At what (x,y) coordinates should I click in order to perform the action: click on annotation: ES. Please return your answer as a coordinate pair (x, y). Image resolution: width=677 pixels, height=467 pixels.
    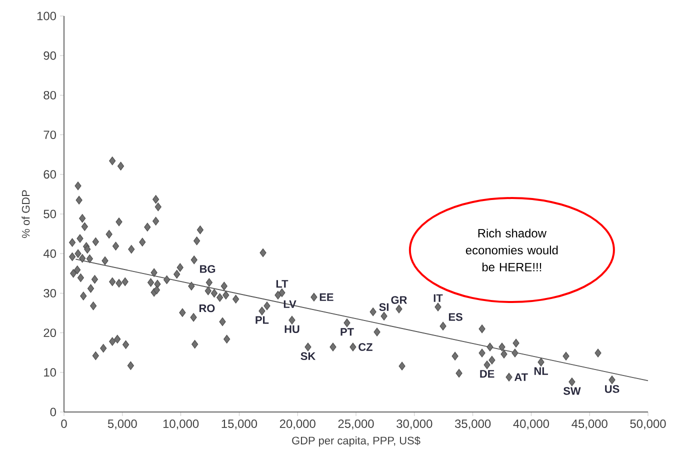
    Looking at the image, I should click on (455, 317).